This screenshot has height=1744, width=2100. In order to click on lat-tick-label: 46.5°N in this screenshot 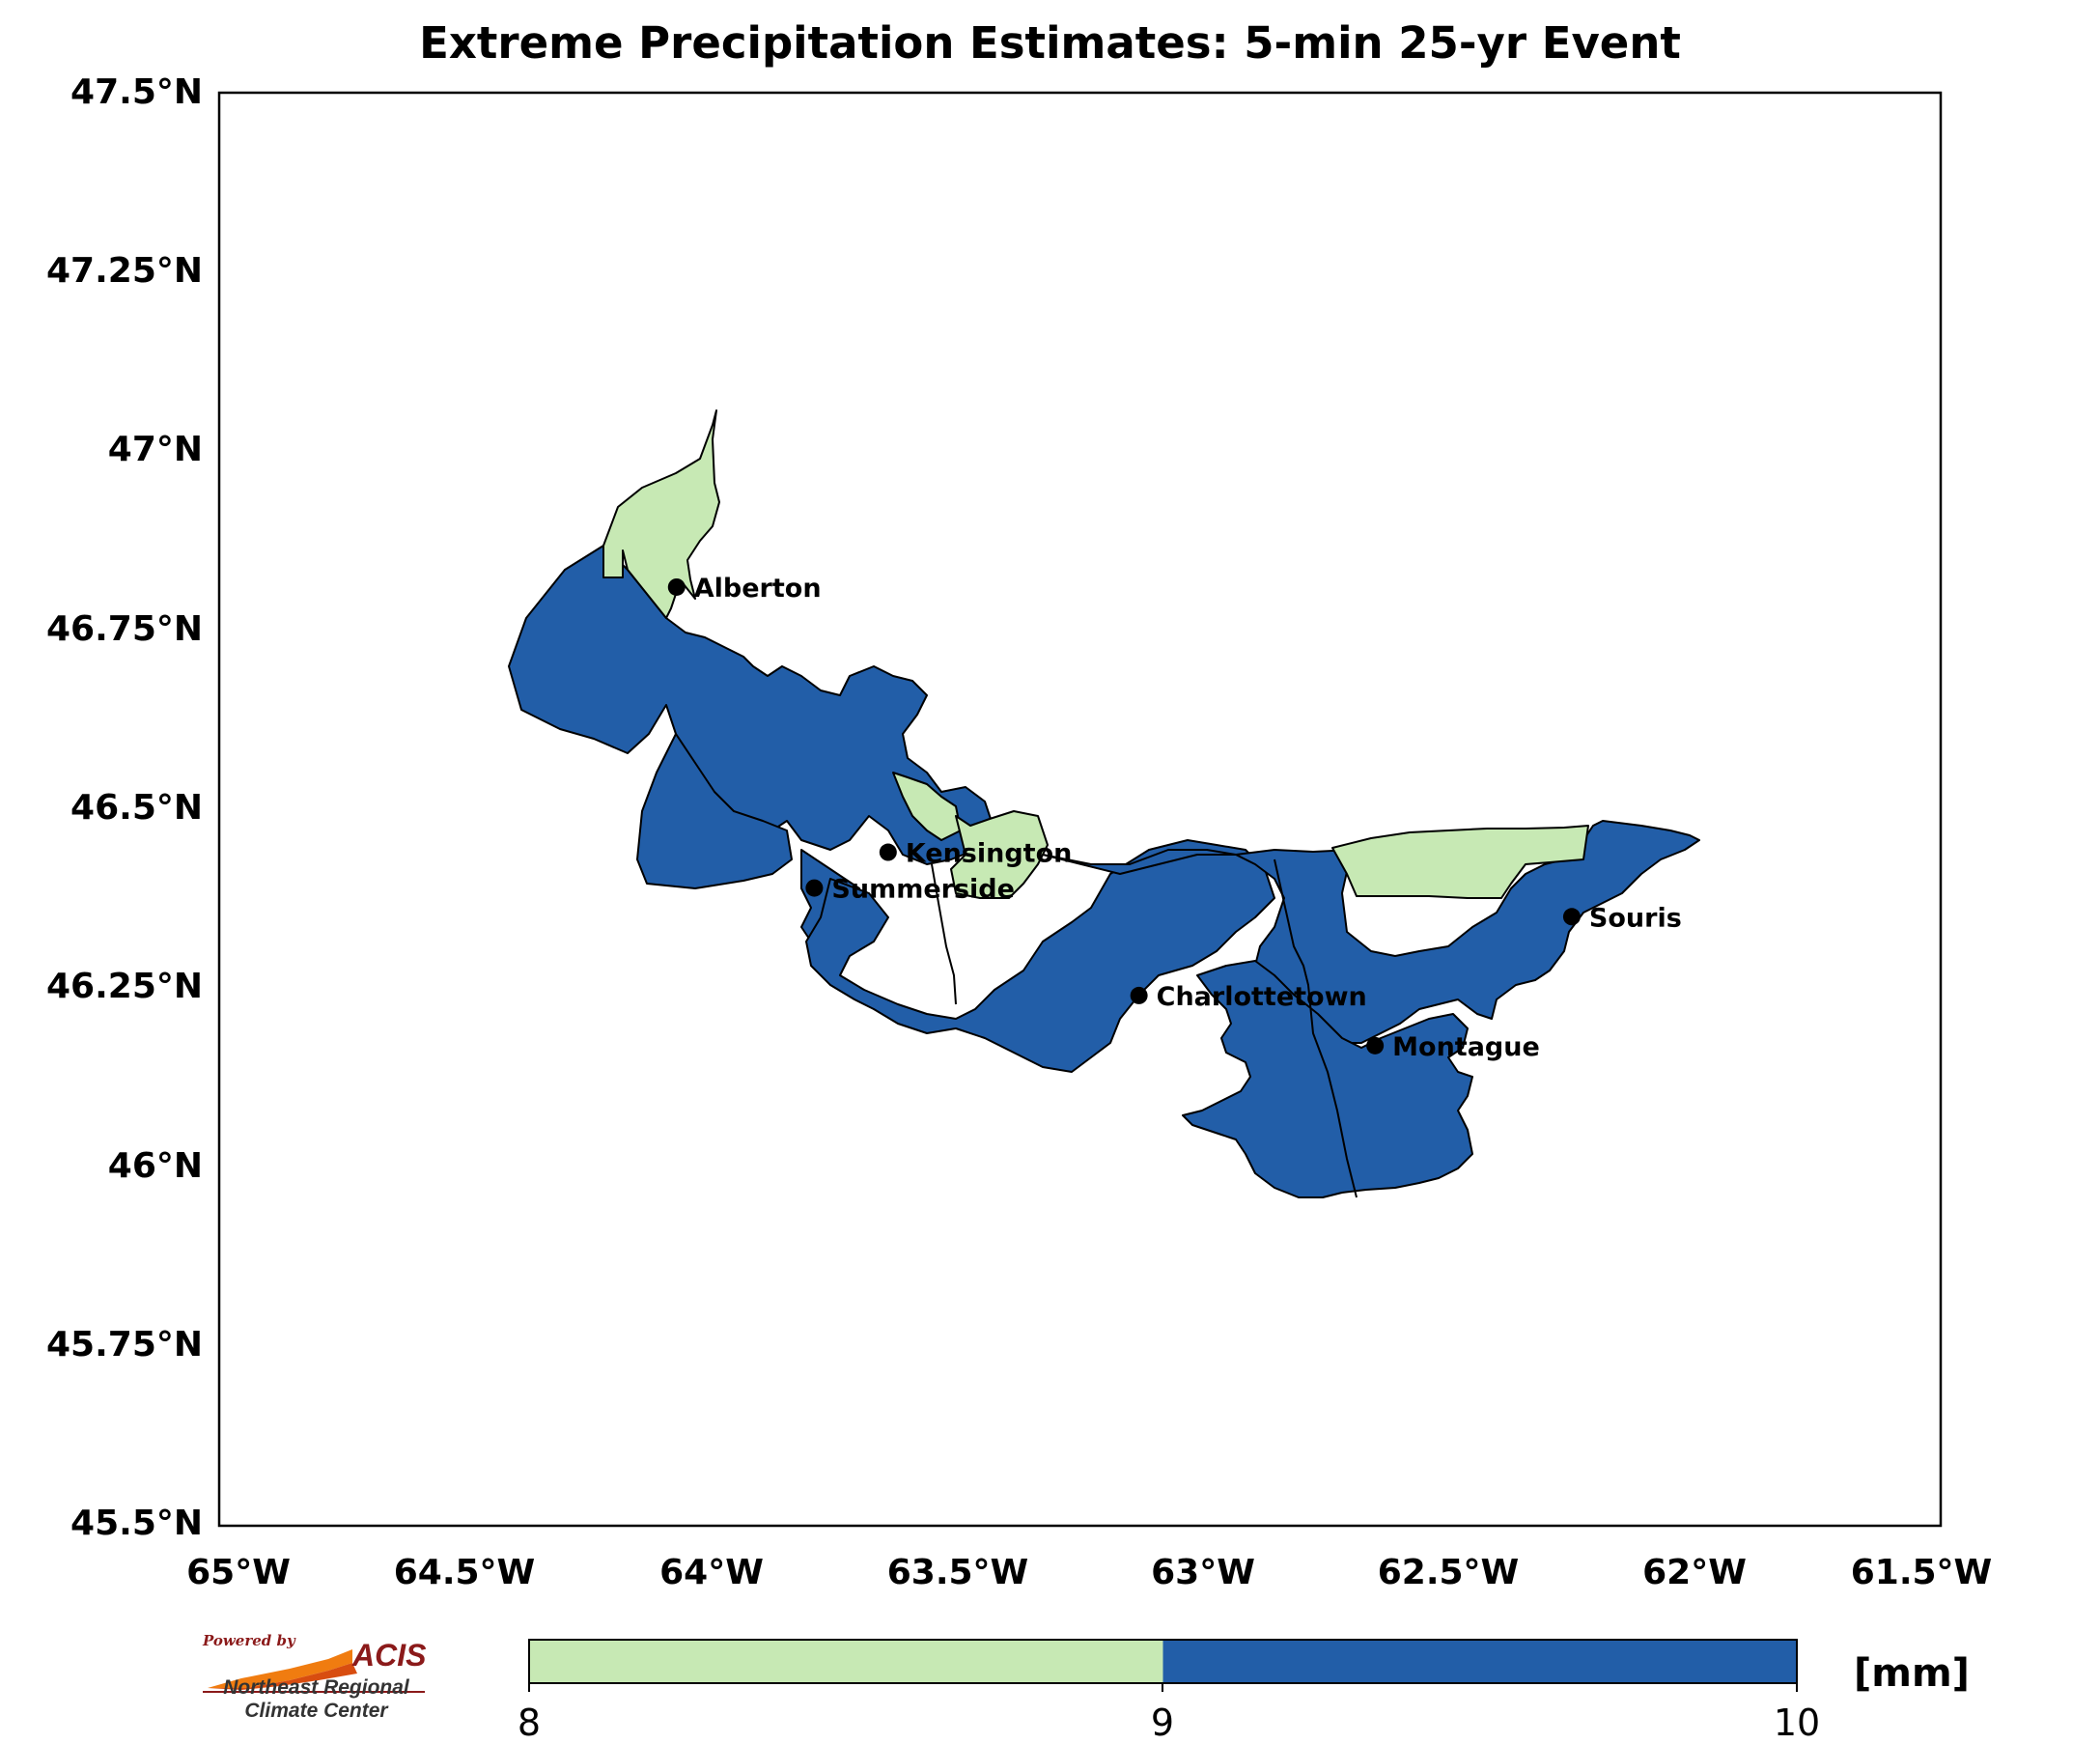, I will do `click(136, 808)`.